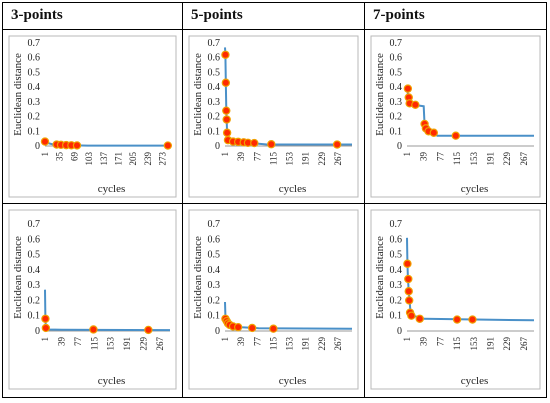 The image size is (550, 403). Describe the element at coordinates (274, 29) in the screenshot. I see `header-divider` at that location.